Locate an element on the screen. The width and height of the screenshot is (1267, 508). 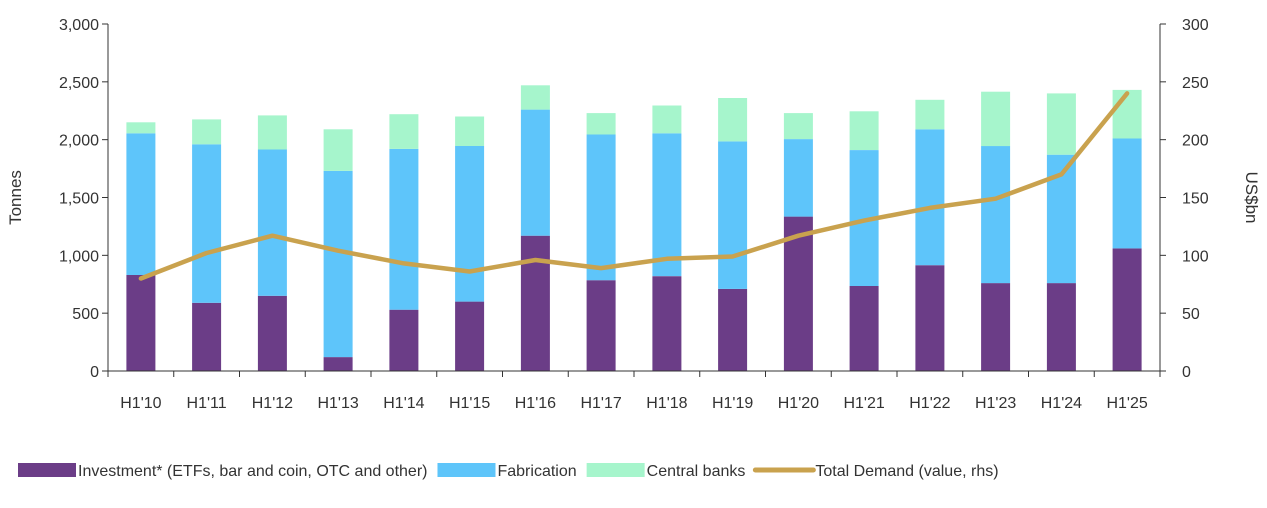
y2-tick-label: 250 is located at coordinates (1195, 83).